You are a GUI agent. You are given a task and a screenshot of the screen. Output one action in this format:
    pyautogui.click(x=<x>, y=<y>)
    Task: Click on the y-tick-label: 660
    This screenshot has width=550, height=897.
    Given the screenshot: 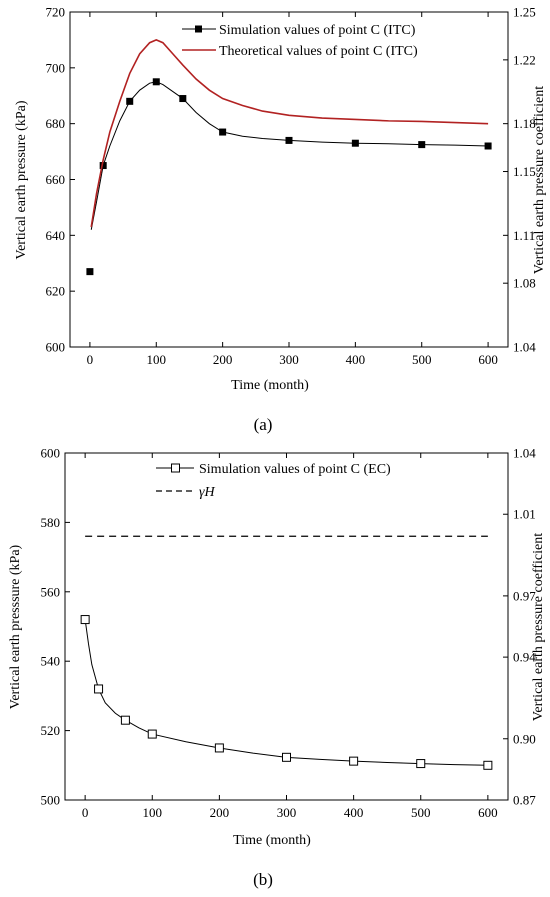 What is the action you would take?
    pyautogui.click(x=56, y=179)
    